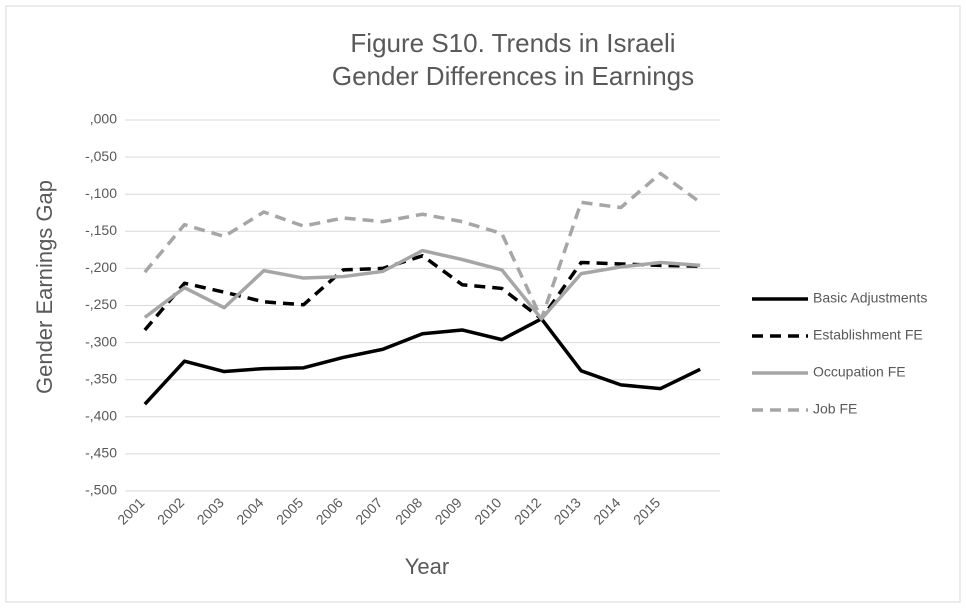 This screenshot has width=966, height=608. Describe the element at coordinates (870, 298) in the screenshot. I see `legend-label: Basic Adjustments` at that location.